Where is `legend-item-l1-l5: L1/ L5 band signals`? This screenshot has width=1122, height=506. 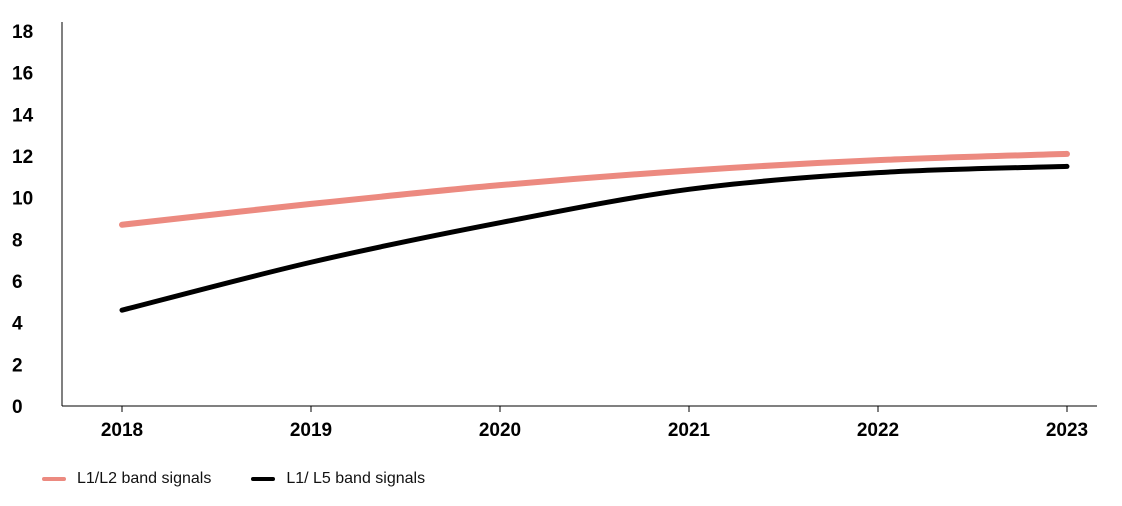 legend-item-l1-l5: L1/ L5 band signals is located at coordinates (338, 479).